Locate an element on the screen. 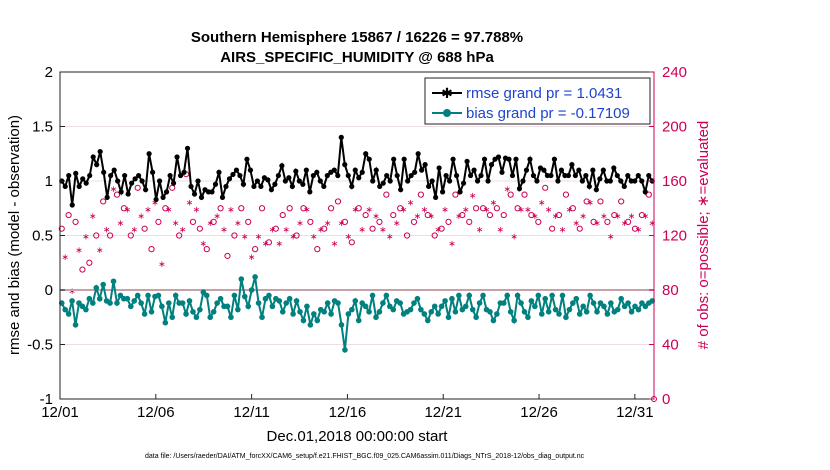  x-tick-label: 12/21 is located at coordinates (443, 412).